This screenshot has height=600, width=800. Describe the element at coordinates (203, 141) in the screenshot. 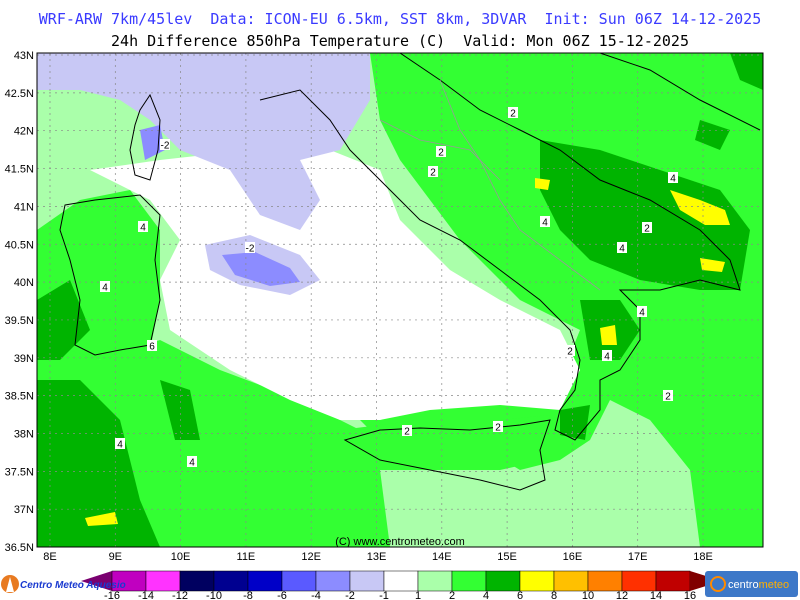

I see `field-lavender-north` at that location.